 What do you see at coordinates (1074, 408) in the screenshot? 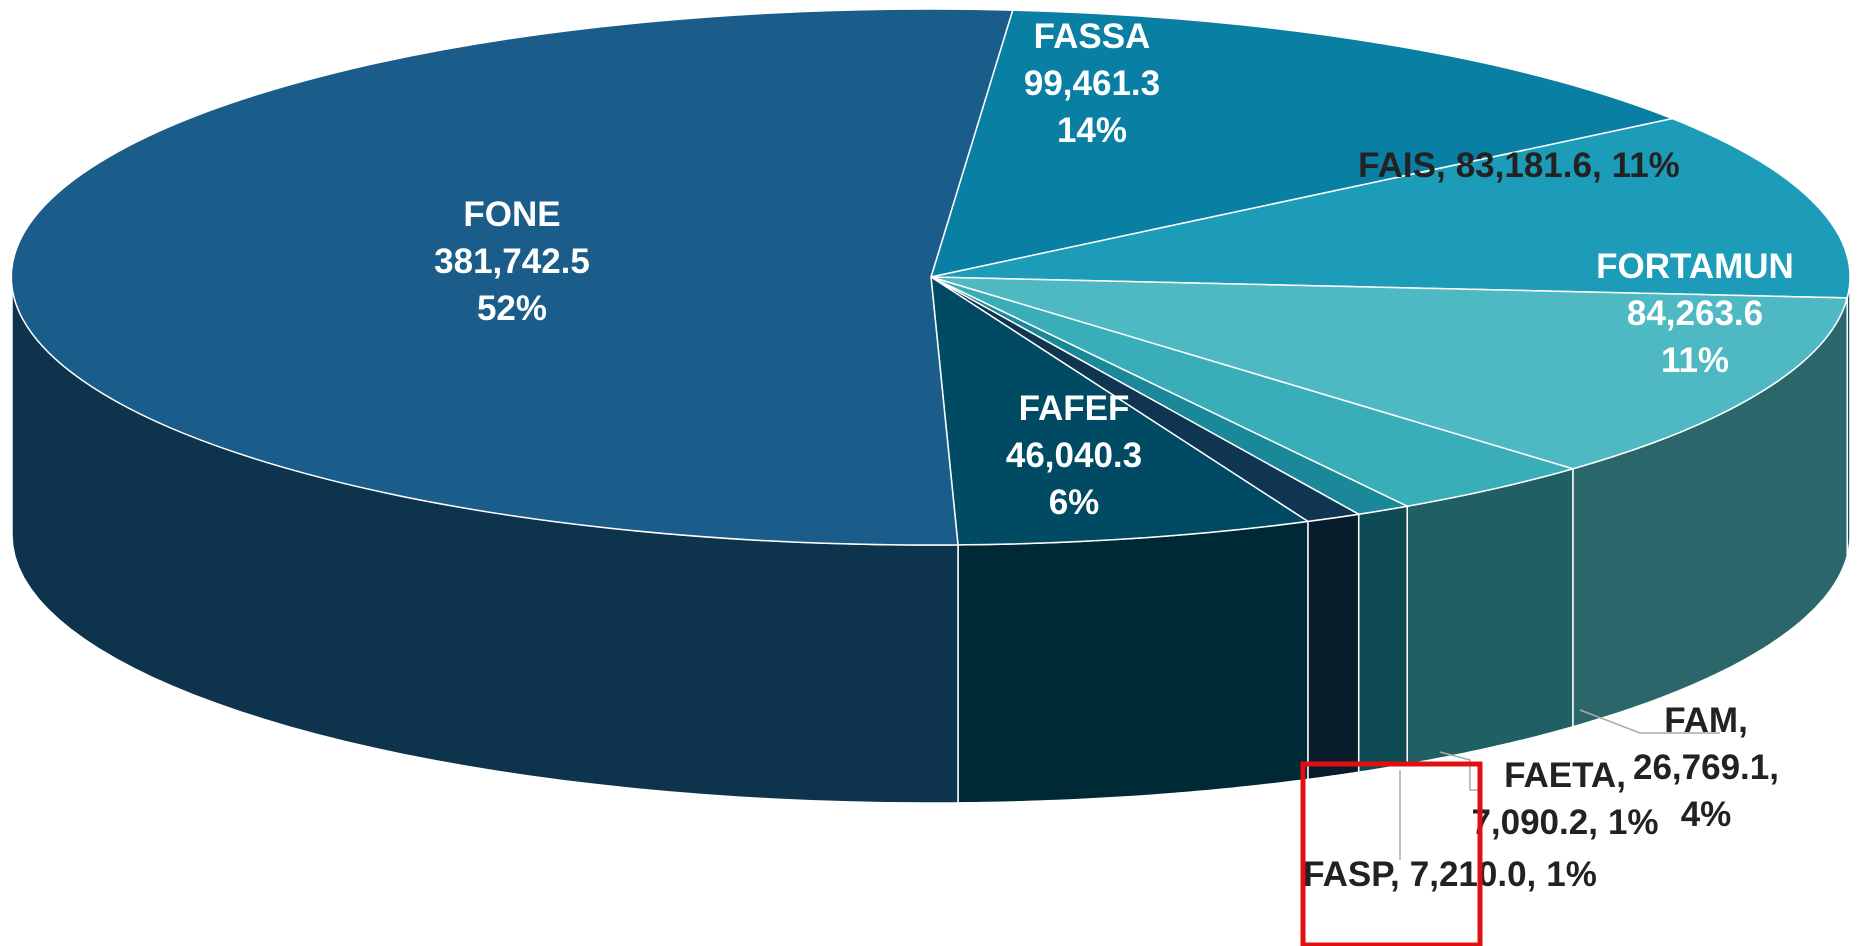
I see `label-name: FAFEF` at bounding box center [1074, 408].